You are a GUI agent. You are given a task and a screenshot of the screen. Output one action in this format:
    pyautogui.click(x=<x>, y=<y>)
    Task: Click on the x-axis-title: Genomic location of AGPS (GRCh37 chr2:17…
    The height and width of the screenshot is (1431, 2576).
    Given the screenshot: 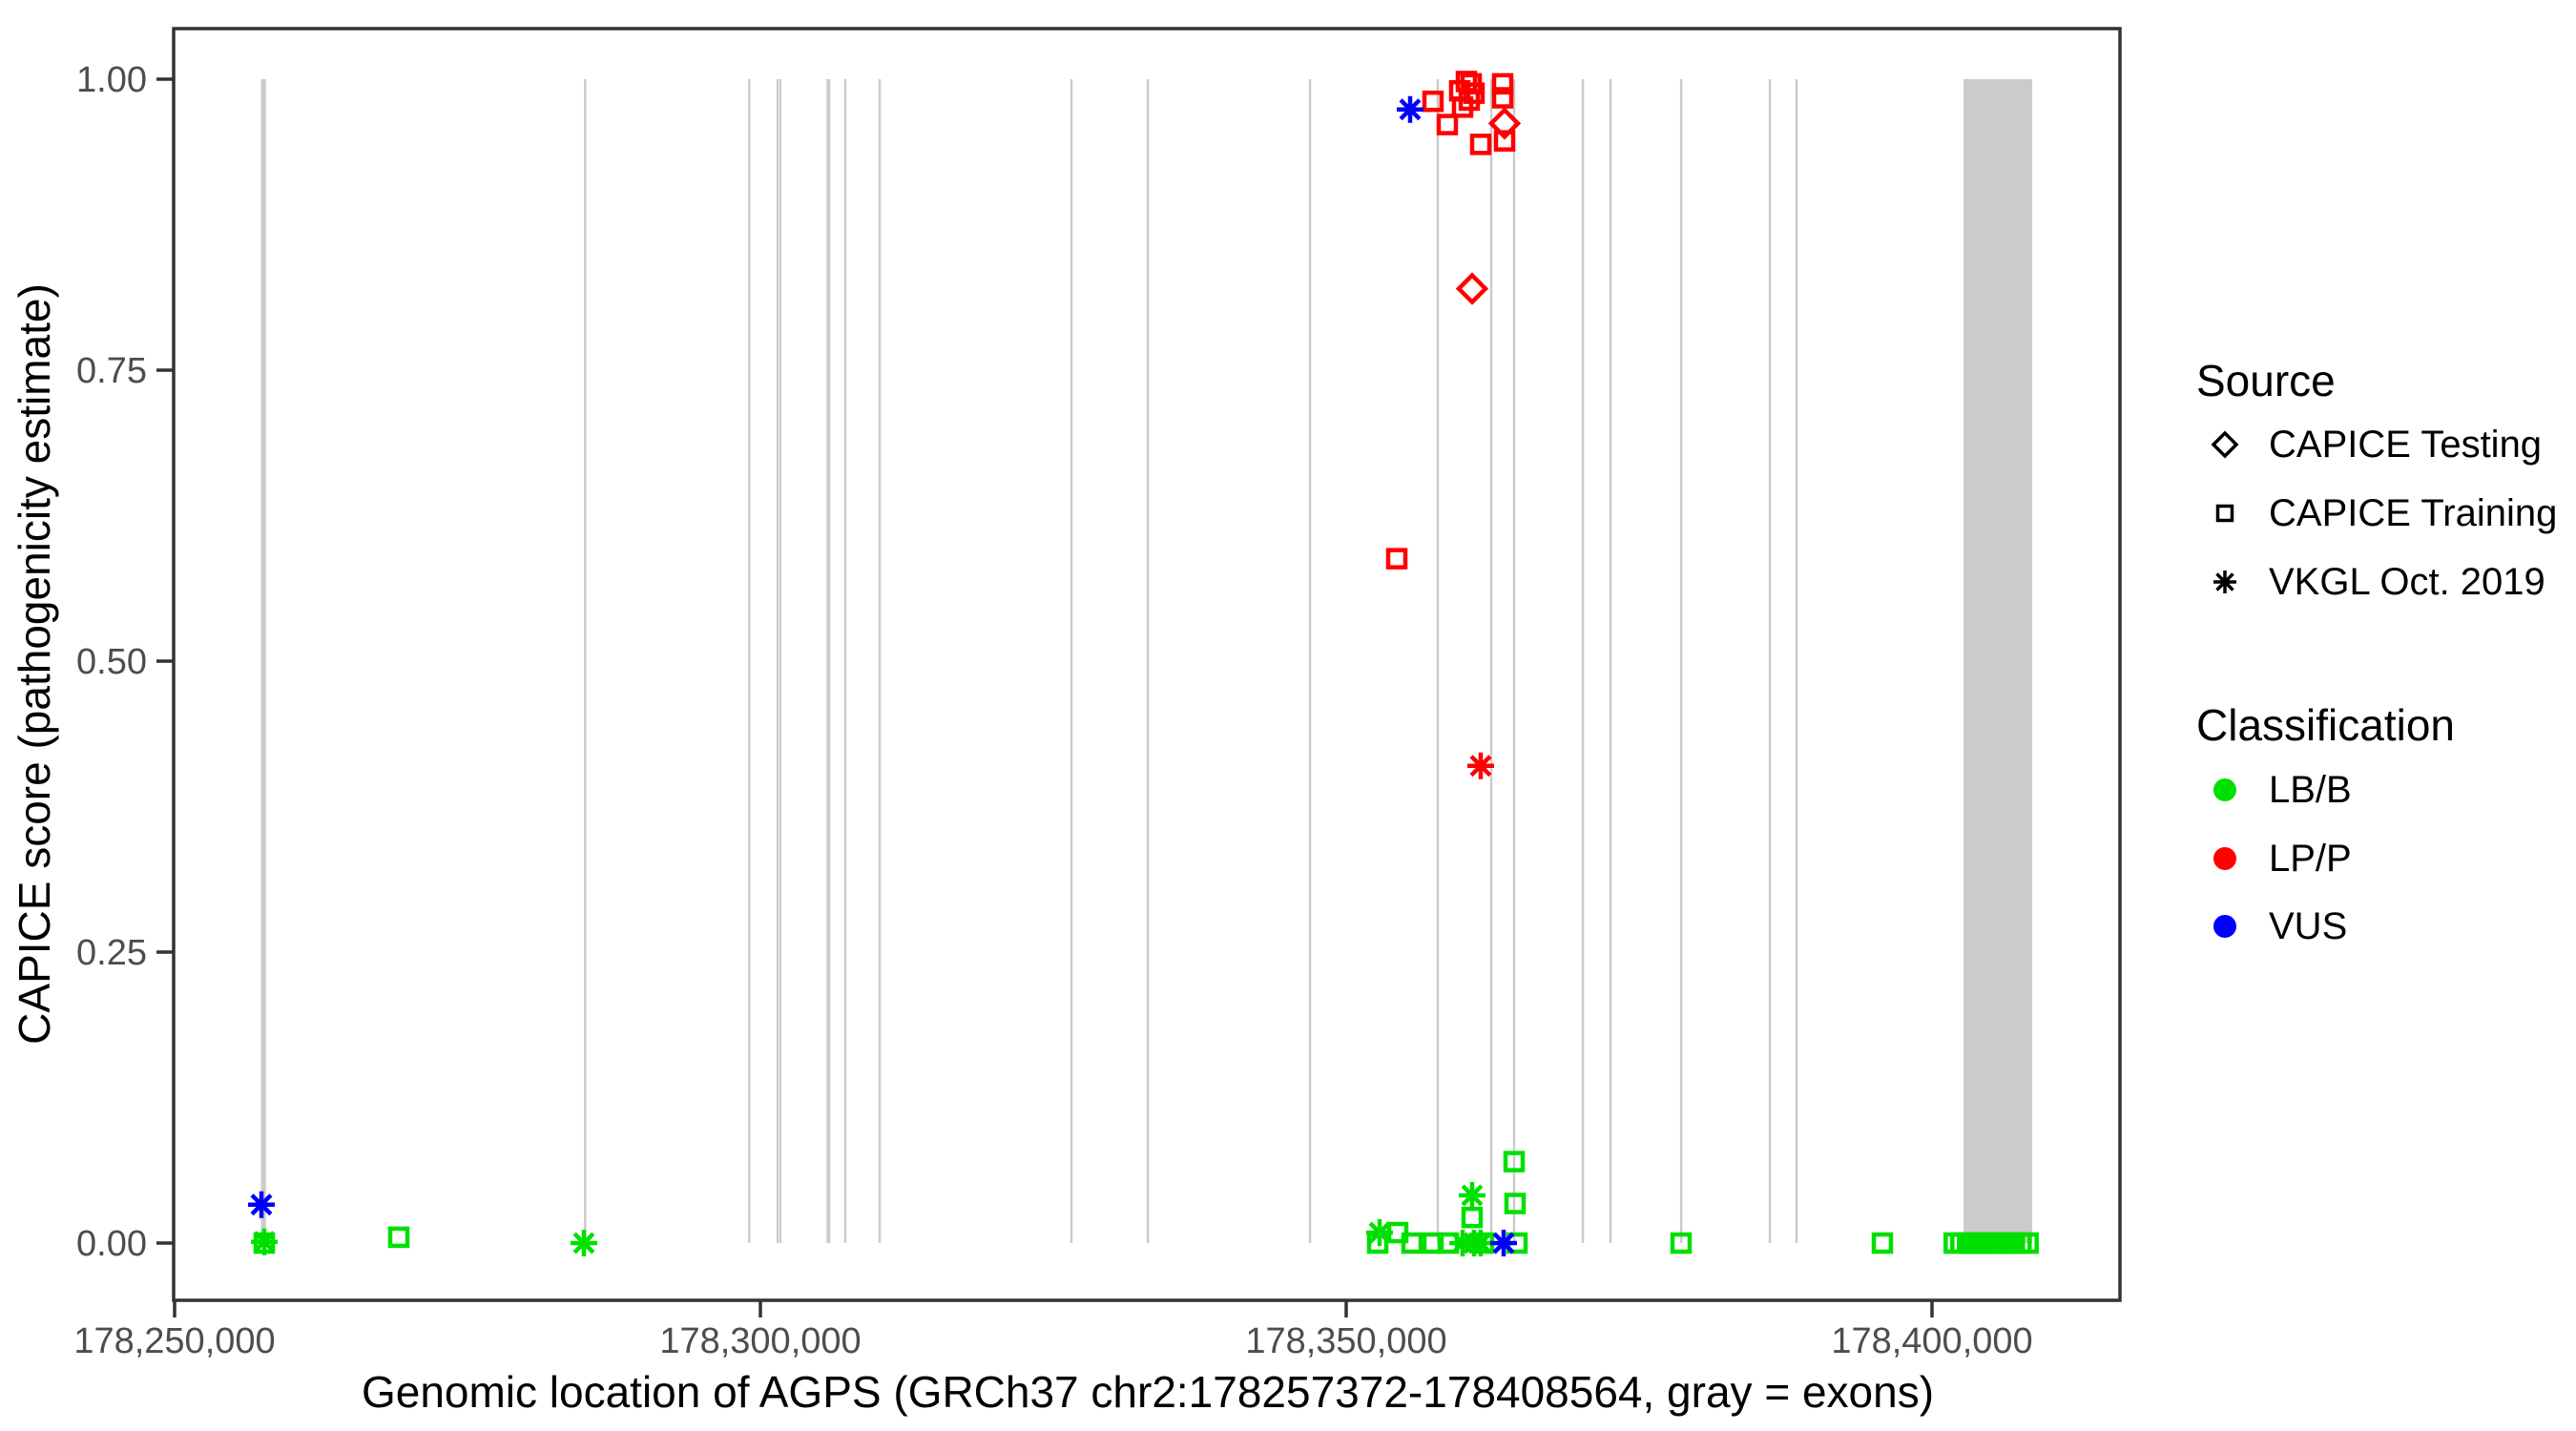 What is the action you would take?
    pyautogui.click(x=1148, y=1392)
    